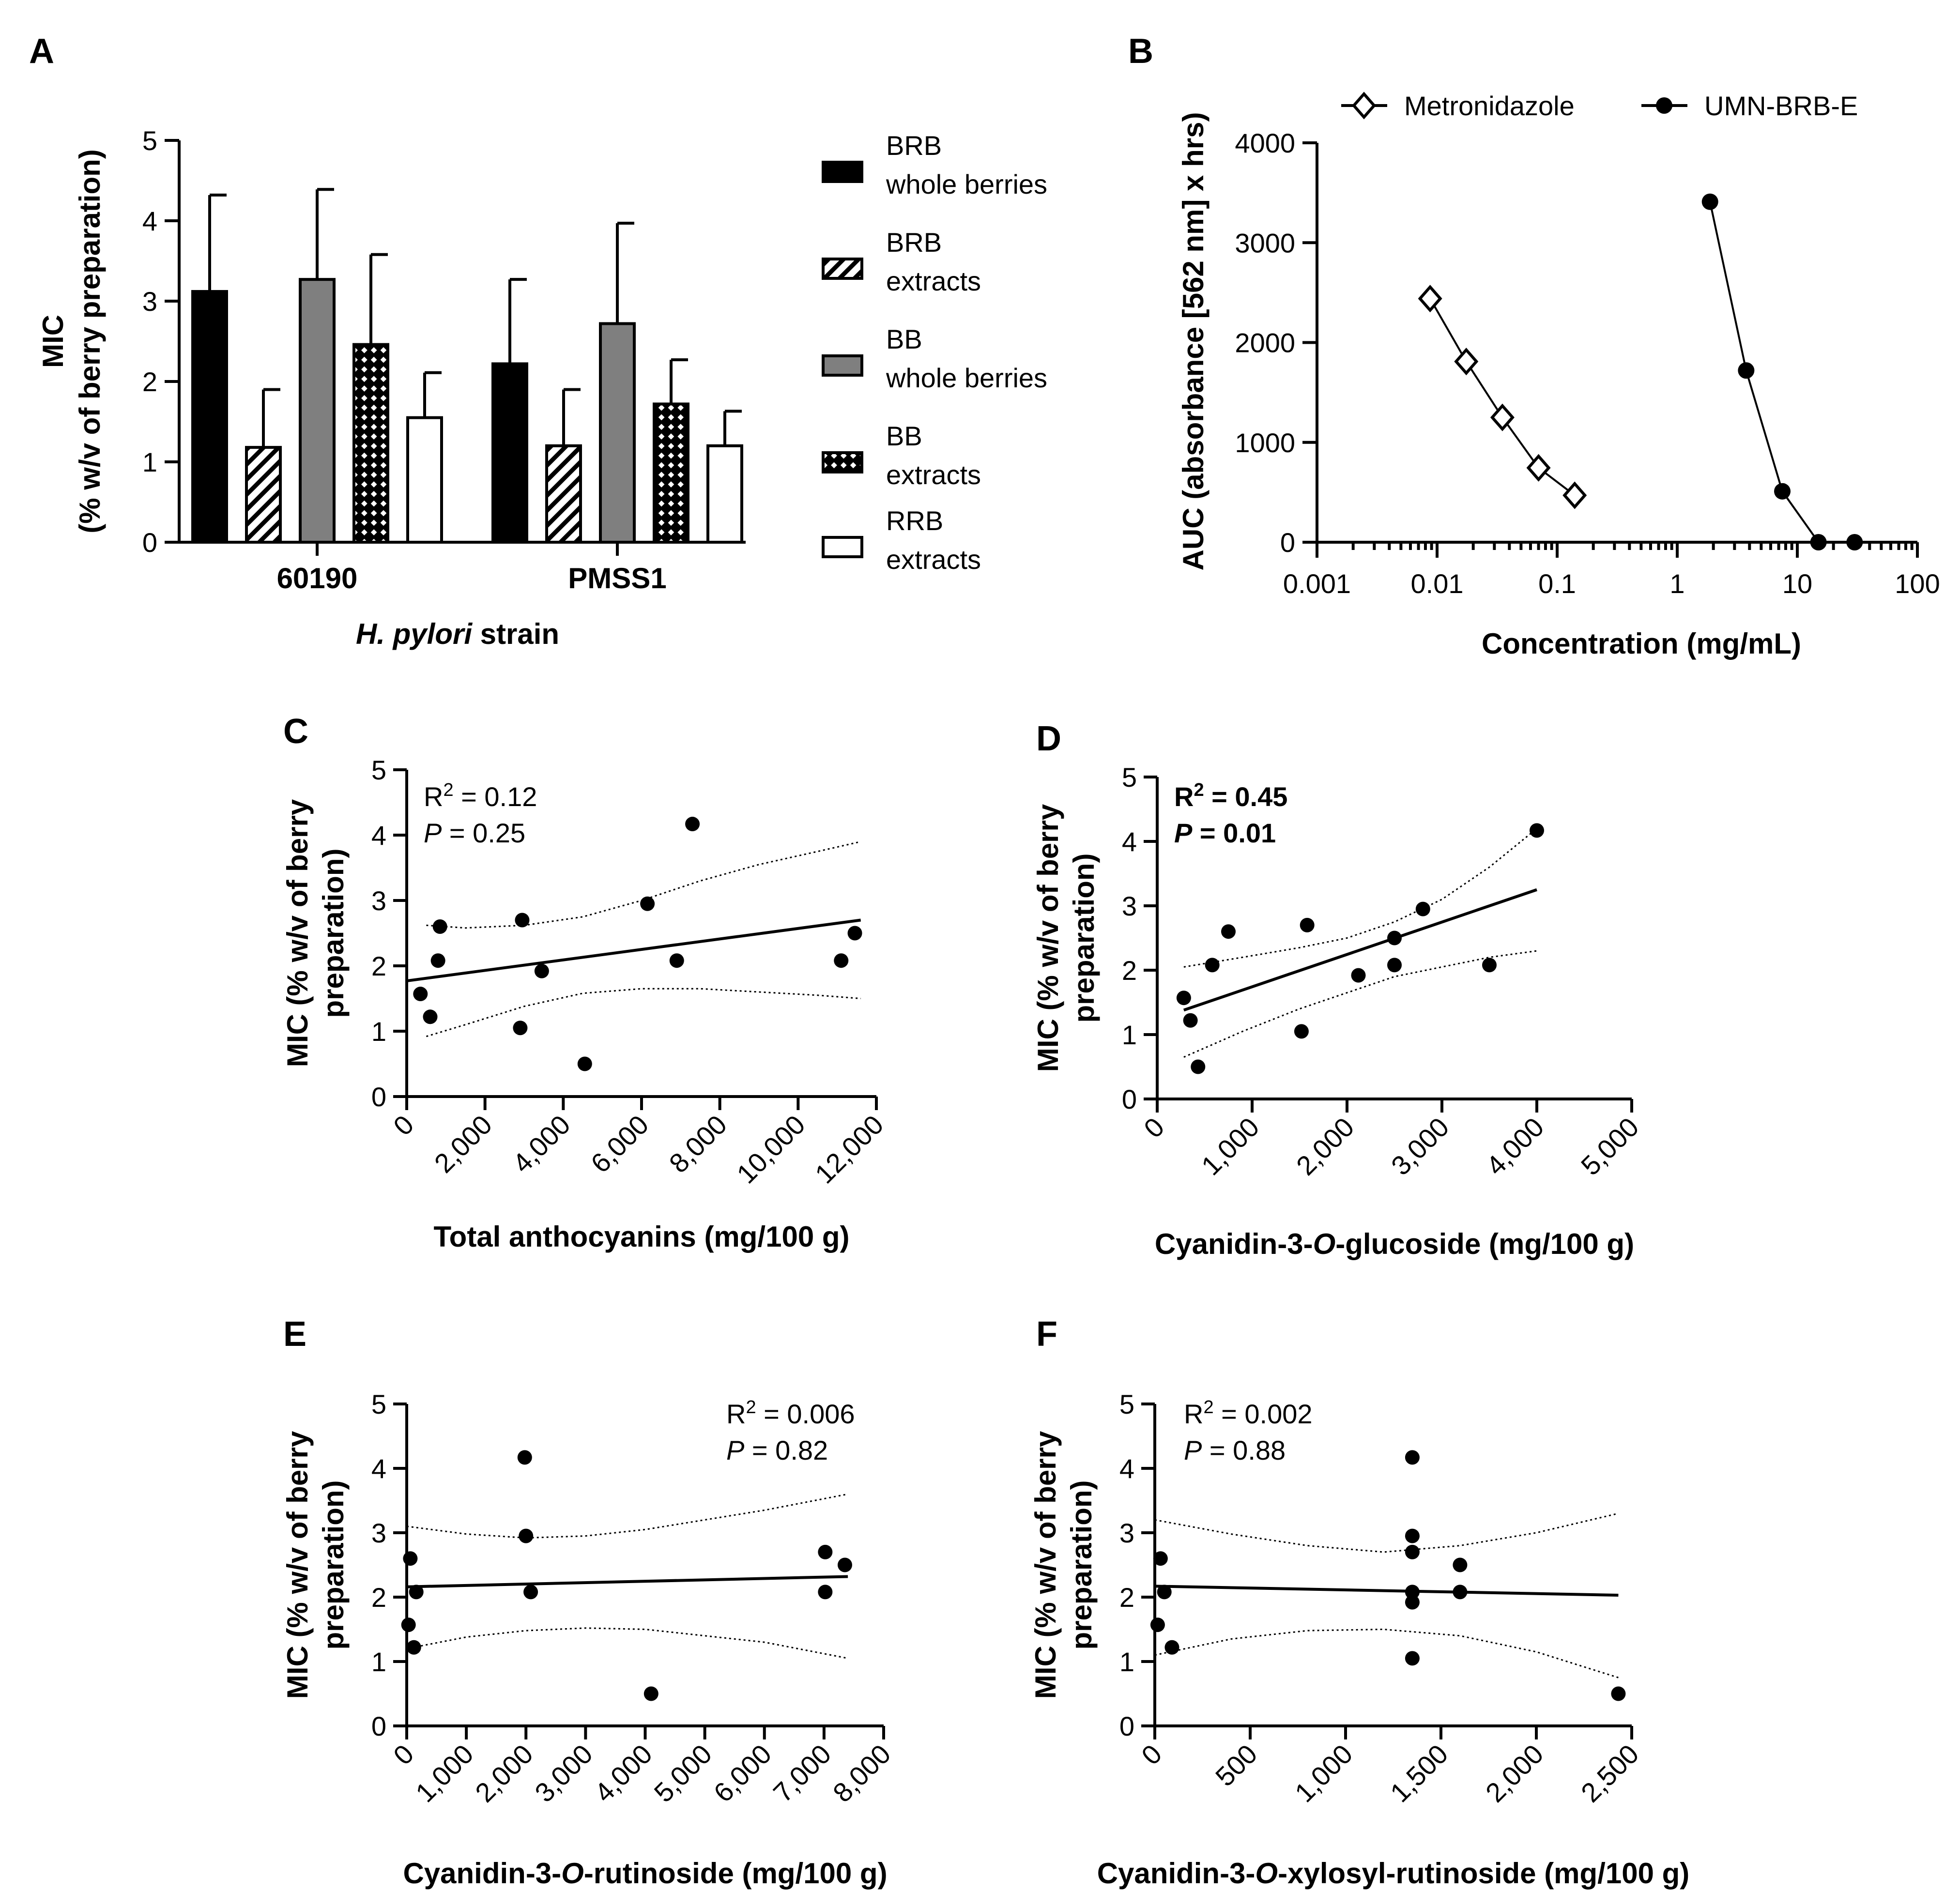 The width and height of the screenshot is (1960, 1891). I want to click on y-tick-label-f: 3, so click(1126, 1533).